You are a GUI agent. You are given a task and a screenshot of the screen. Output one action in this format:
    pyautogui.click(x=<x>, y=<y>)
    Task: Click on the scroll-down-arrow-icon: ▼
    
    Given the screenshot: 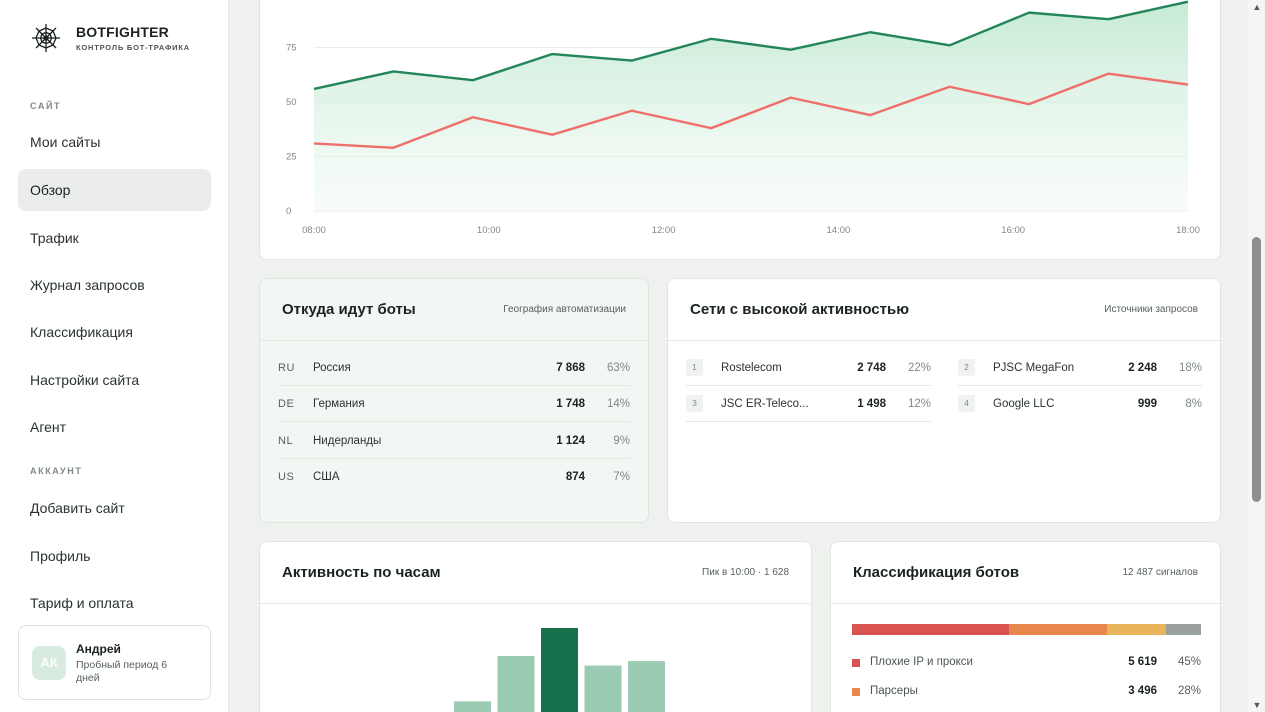 What is the action you would take?
    pyautogui.click(x=1257, y=705)
    